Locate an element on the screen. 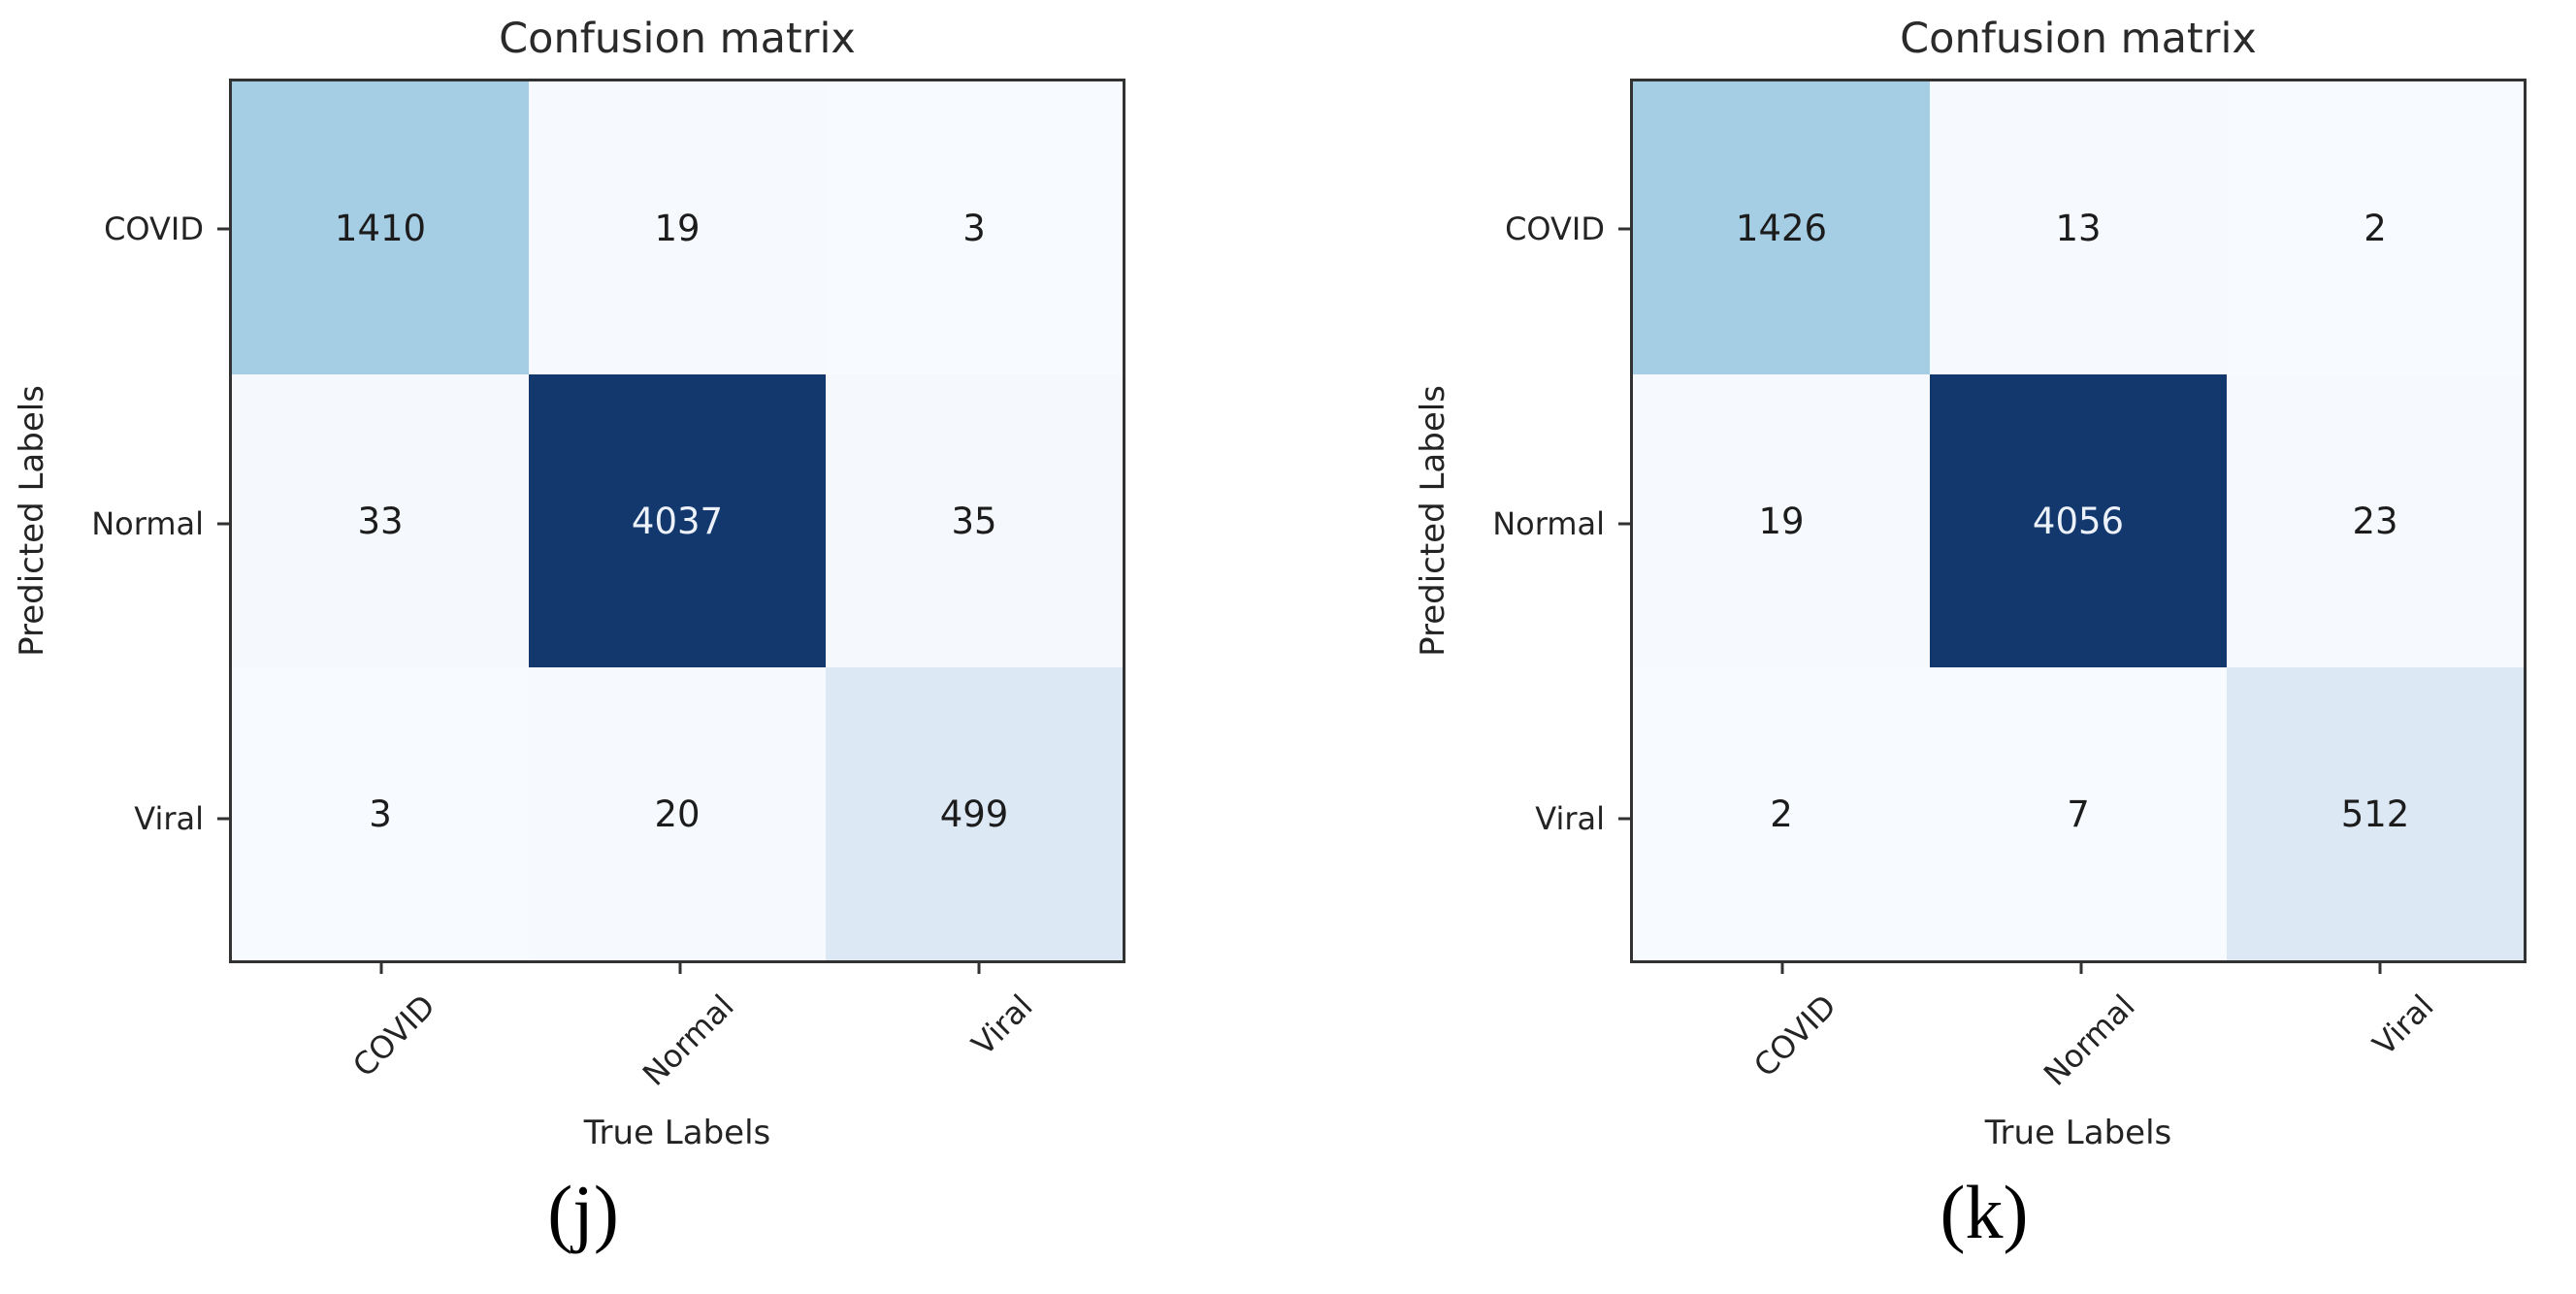  matrix-cell: 499 is located at coordinates (974, 813).